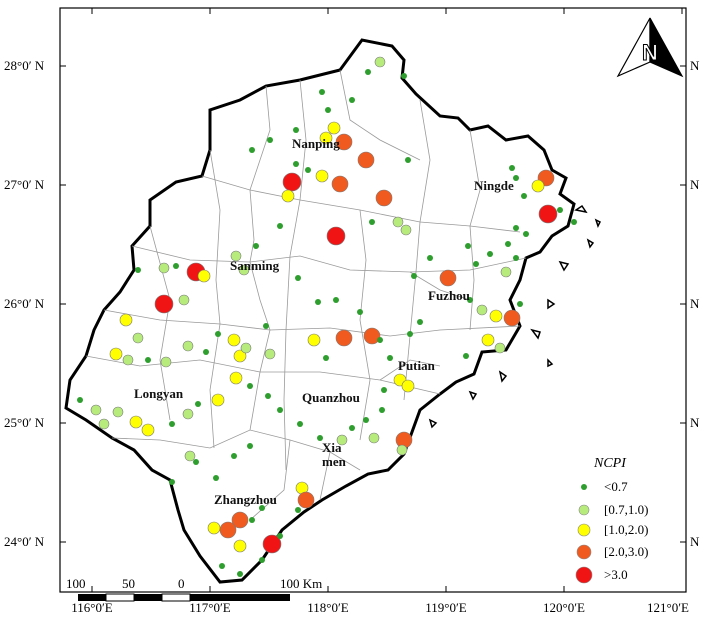  Describe the element at coordinates (695, 65) in the screenshot. I see `lat-label-right-28: N` at that location.